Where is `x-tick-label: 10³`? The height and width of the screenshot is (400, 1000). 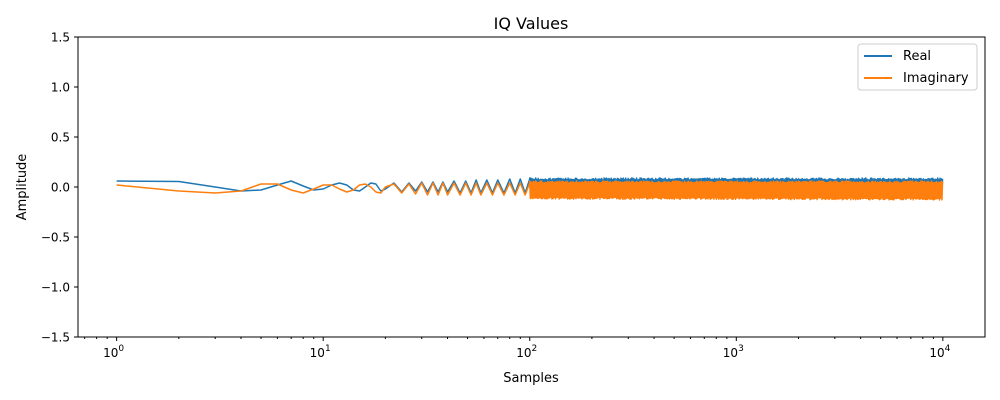 x-tick-label: 10³ is located at coordinates (733, 352).